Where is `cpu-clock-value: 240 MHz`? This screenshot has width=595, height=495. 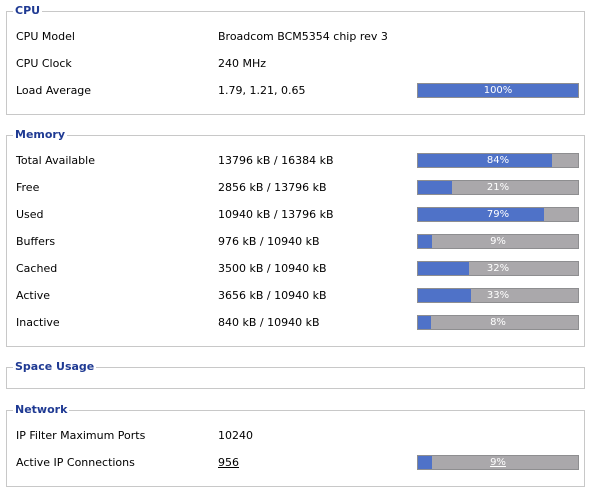
cpu-clock-value: 240 MHz is located at coordinates (242, 63).